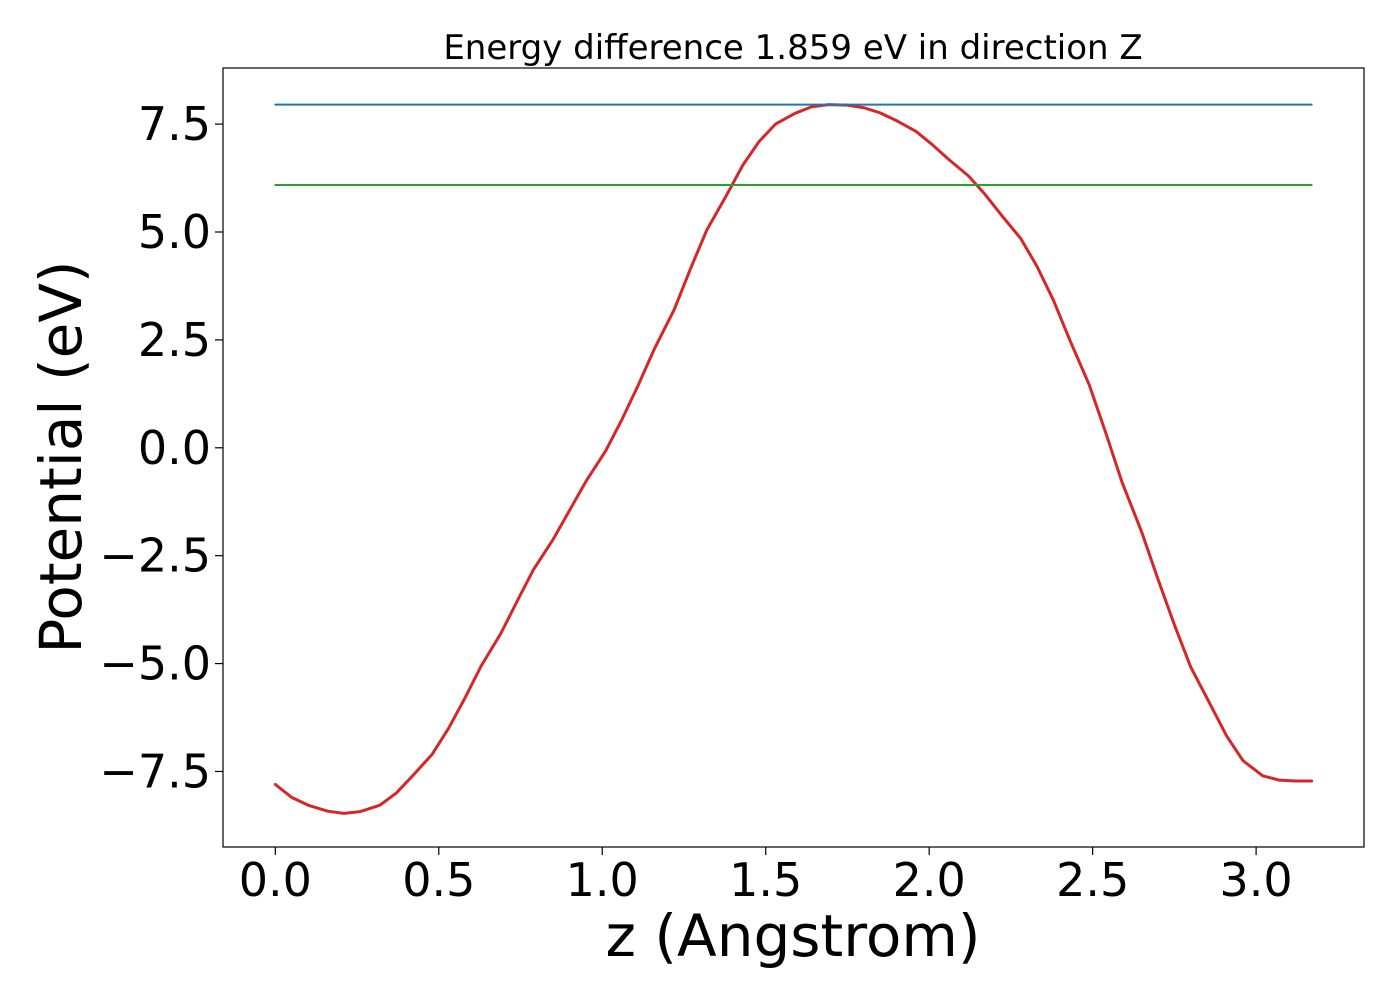 The height and width of the screenshot is (1000, 1400). I want to click on x-axis: 0.0 0.5 1.0 1.5 2.0 2.5 3.0, so click(766, 877).